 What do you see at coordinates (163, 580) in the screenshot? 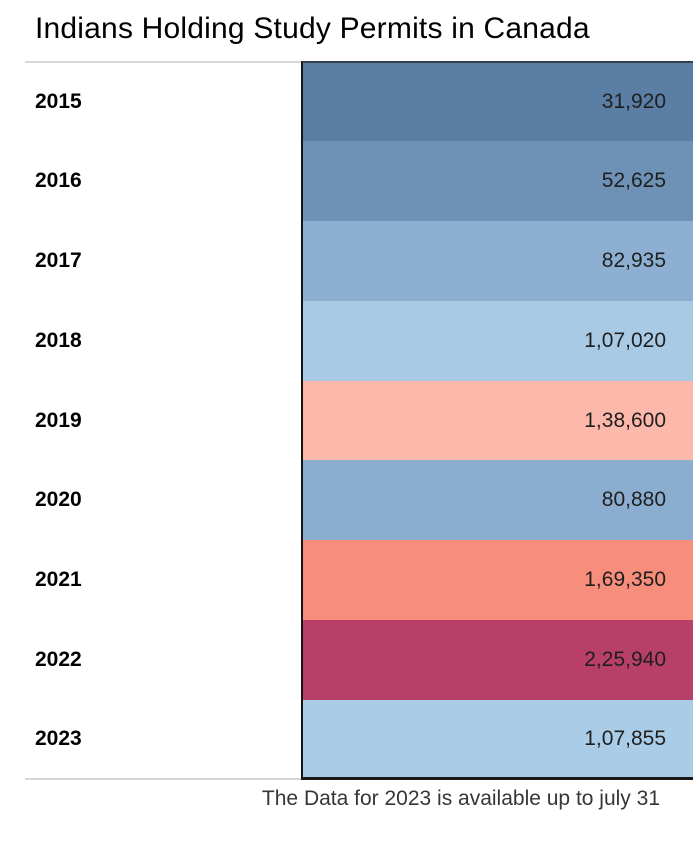
I see `year-axis-cell: 2021` at bounding box center [163, 580].